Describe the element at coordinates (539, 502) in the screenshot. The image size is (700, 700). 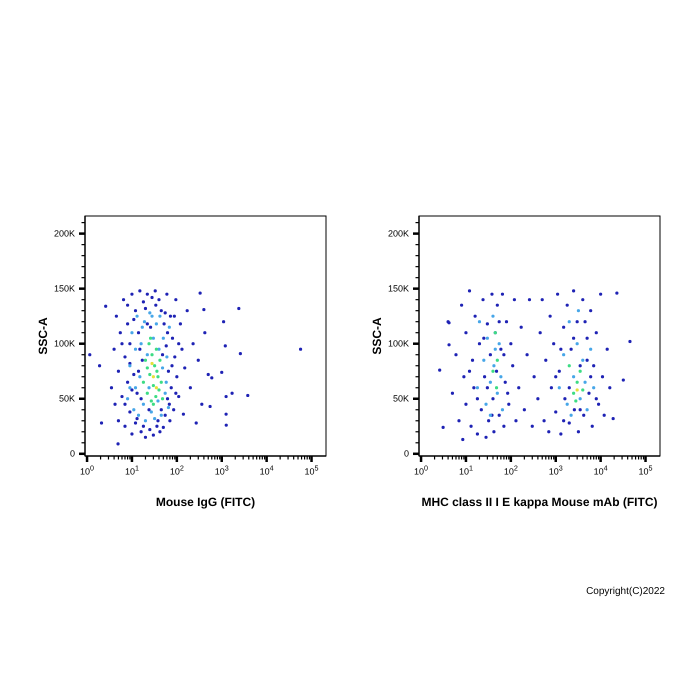
I see `x-axis-title: MHC class II I E kappa Mouse mAb (FITC)` at that location.